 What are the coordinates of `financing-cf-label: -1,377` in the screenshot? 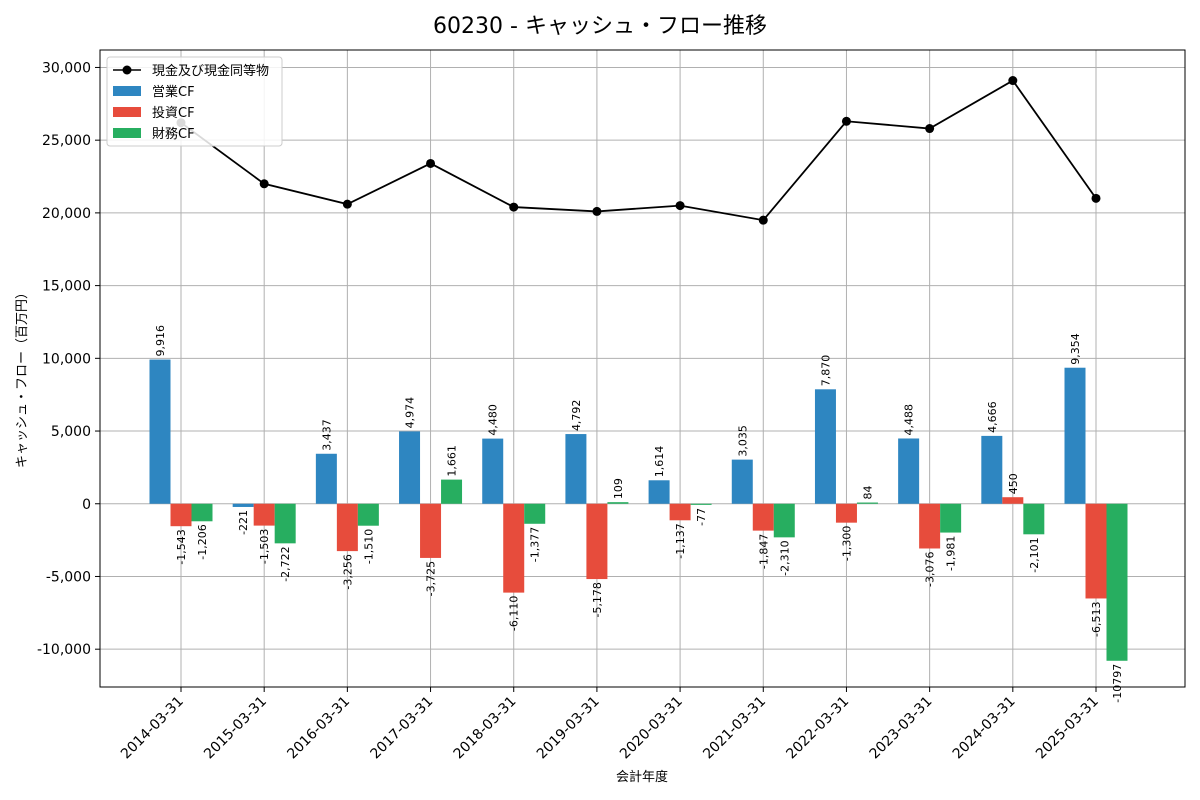 It's located at (535, 544).